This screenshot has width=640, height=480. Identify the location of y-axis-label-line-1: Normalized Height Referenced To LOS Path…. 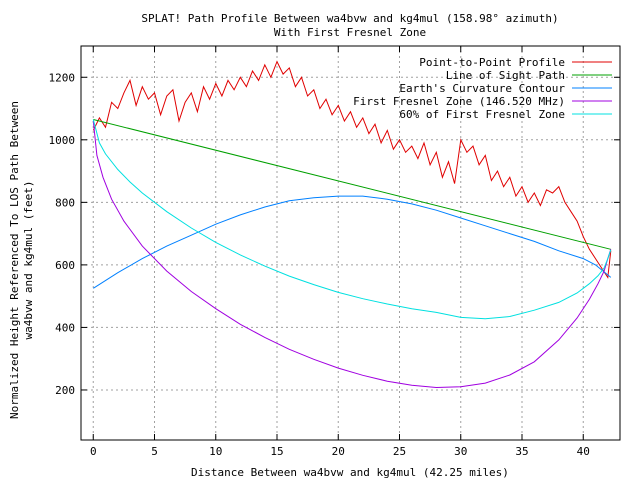
(14, 260).